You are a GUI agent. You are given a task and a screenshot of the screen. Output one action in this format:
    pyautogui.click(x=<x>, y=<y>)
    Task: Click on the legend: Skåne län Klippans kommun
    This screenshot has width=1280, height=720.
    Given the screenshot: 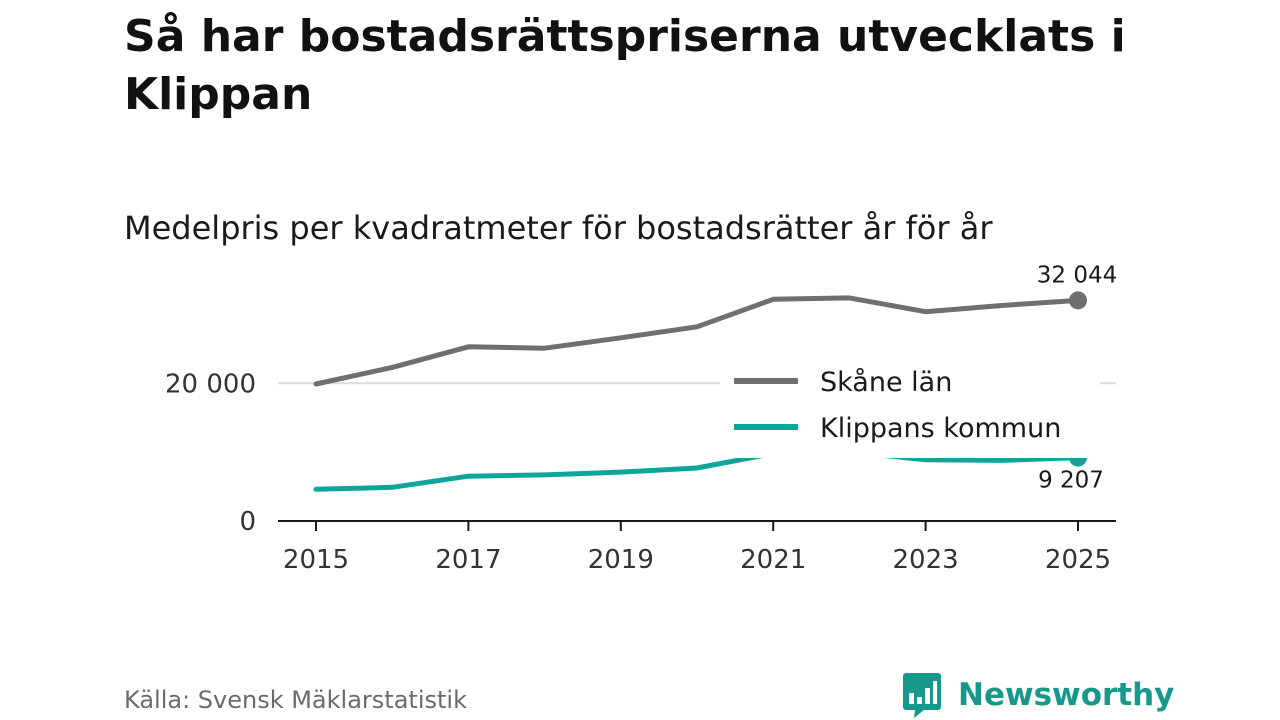 What is the action you would take?
    pyautogui.click(x=910, y=408)
    